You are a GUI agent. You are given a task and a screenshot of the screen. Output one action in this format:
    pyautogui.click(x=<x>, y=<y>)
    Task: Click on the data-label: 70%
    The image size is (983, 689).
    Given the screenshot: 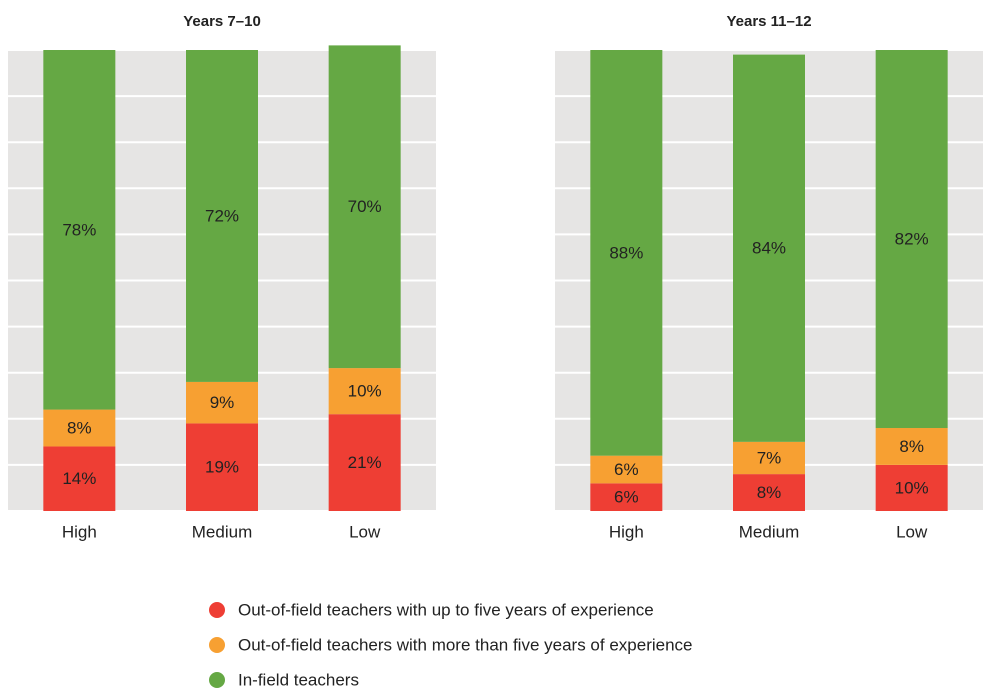 What is the action you would take?
    pyautogui.click(x=365, y=206)
    